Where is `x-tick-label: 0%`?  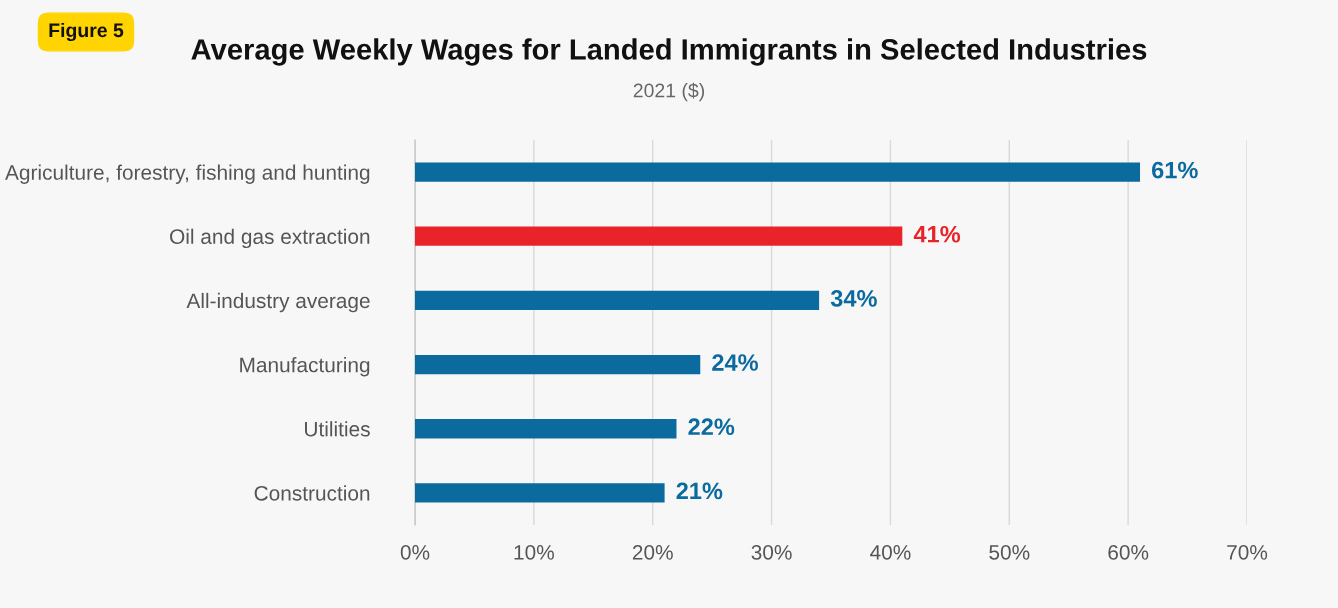 x-tick-label: 0% is located at coordinates (415, 552).